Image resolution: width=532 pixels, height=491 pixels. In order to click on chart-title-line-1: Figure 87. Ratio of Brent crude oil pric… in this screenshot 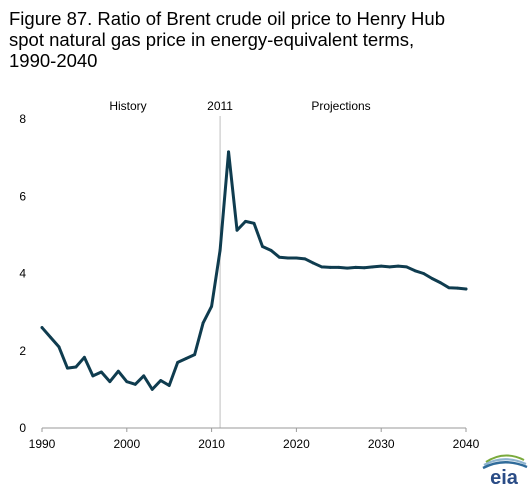, I will do `click(227, 18)`.